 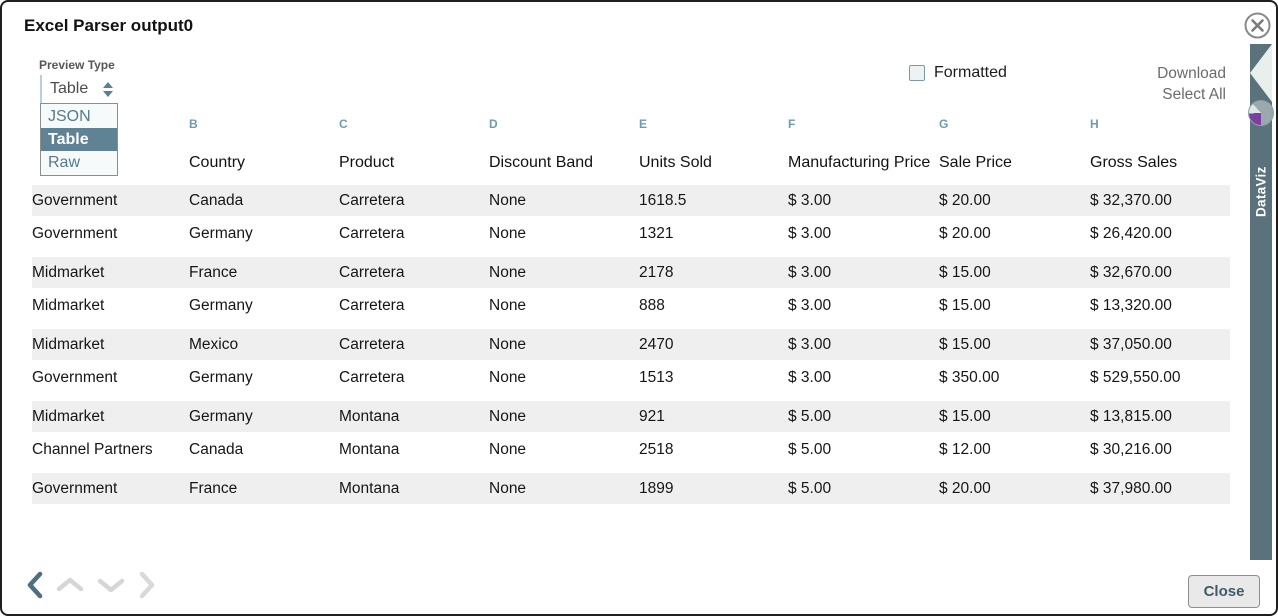 What do you see at coordinates (975, 162) in the screenshot?
I see `column-header: Sale Price` at bounding box center [975, 162].